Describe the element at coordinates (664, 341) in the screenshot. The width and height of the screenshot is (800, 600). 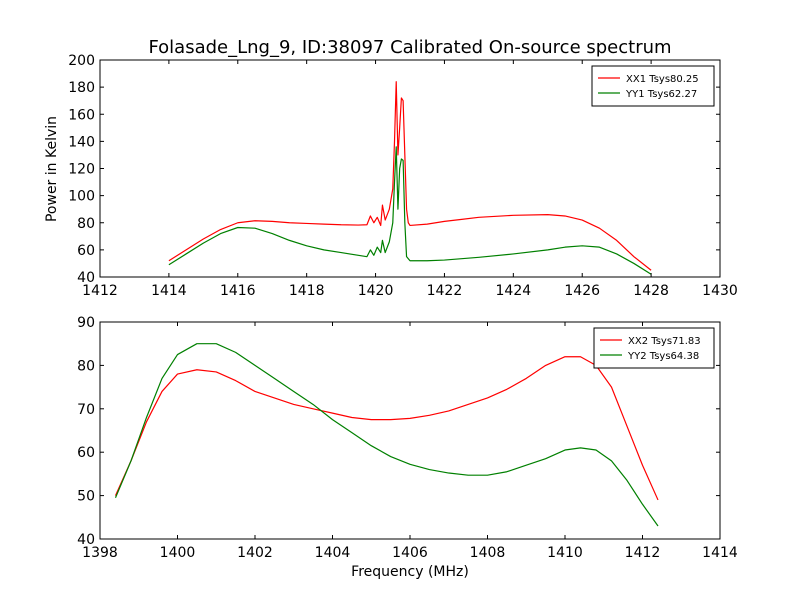
I see `legend-label: XX2 Tsys71.83` at that location.